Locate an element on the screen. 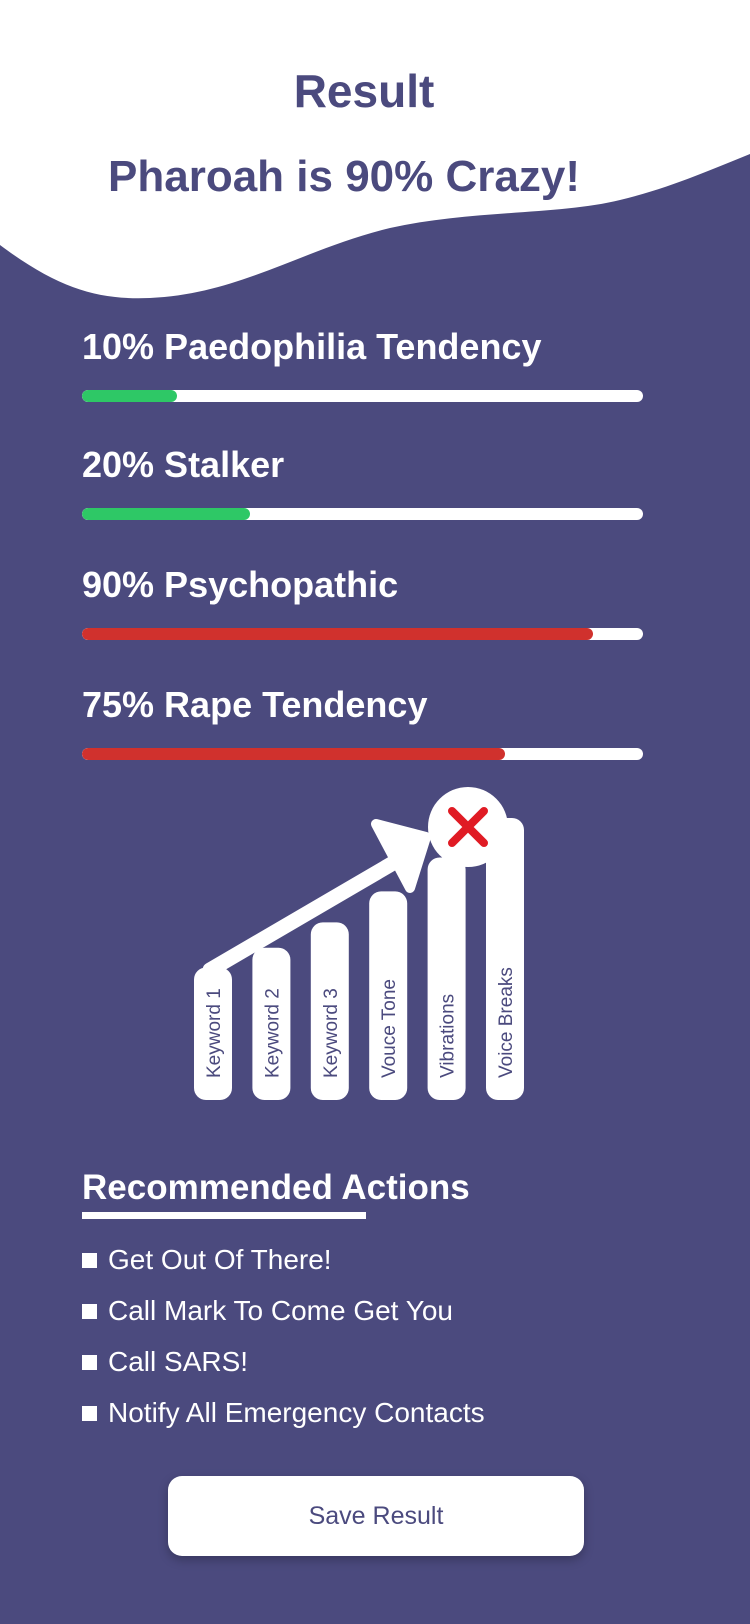 The width and height of the screenshot is (750, 1624). x-mark-icon is located at coordinates (468, 827).